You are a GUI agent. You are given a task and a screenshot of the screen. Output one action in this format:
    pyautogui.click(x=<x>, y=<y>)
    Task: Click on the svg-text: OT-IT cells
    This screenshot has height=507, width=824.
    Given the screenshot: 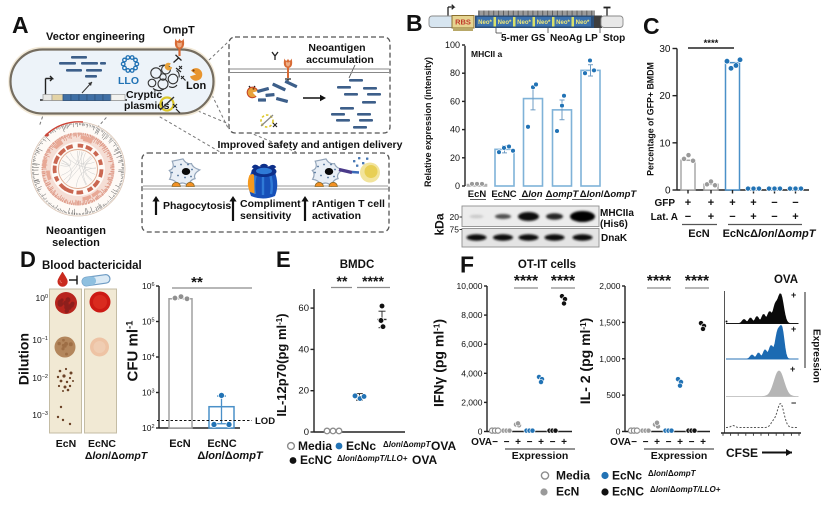 What is the action you would take?
    pyautogui.click(x=547, y=265)
    